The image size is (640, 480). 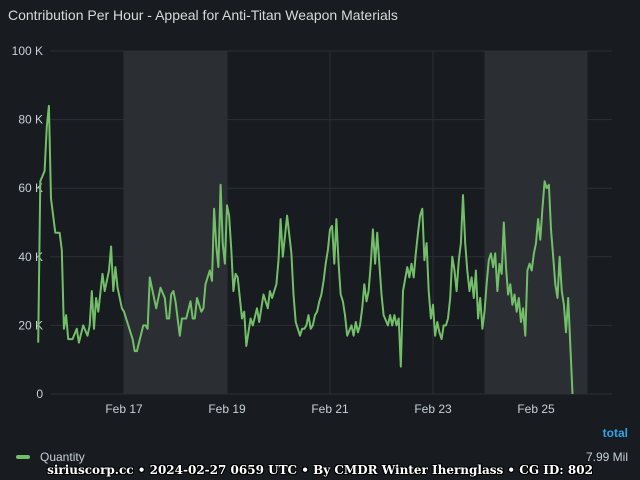 What do you see at coordinates (536, 409) in the screenshot?
I see `x-tick-label: Feb 25` at bounding box center [536, 409].